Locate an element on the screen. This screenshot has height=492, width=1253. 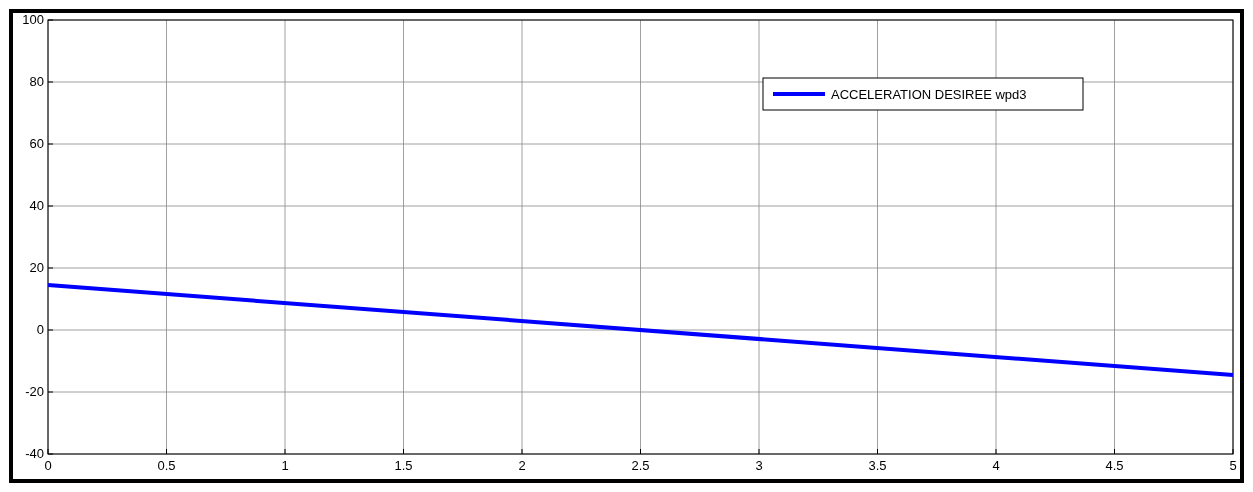
x-tick-label: 4.5 is located at coordinates (1114, 465).